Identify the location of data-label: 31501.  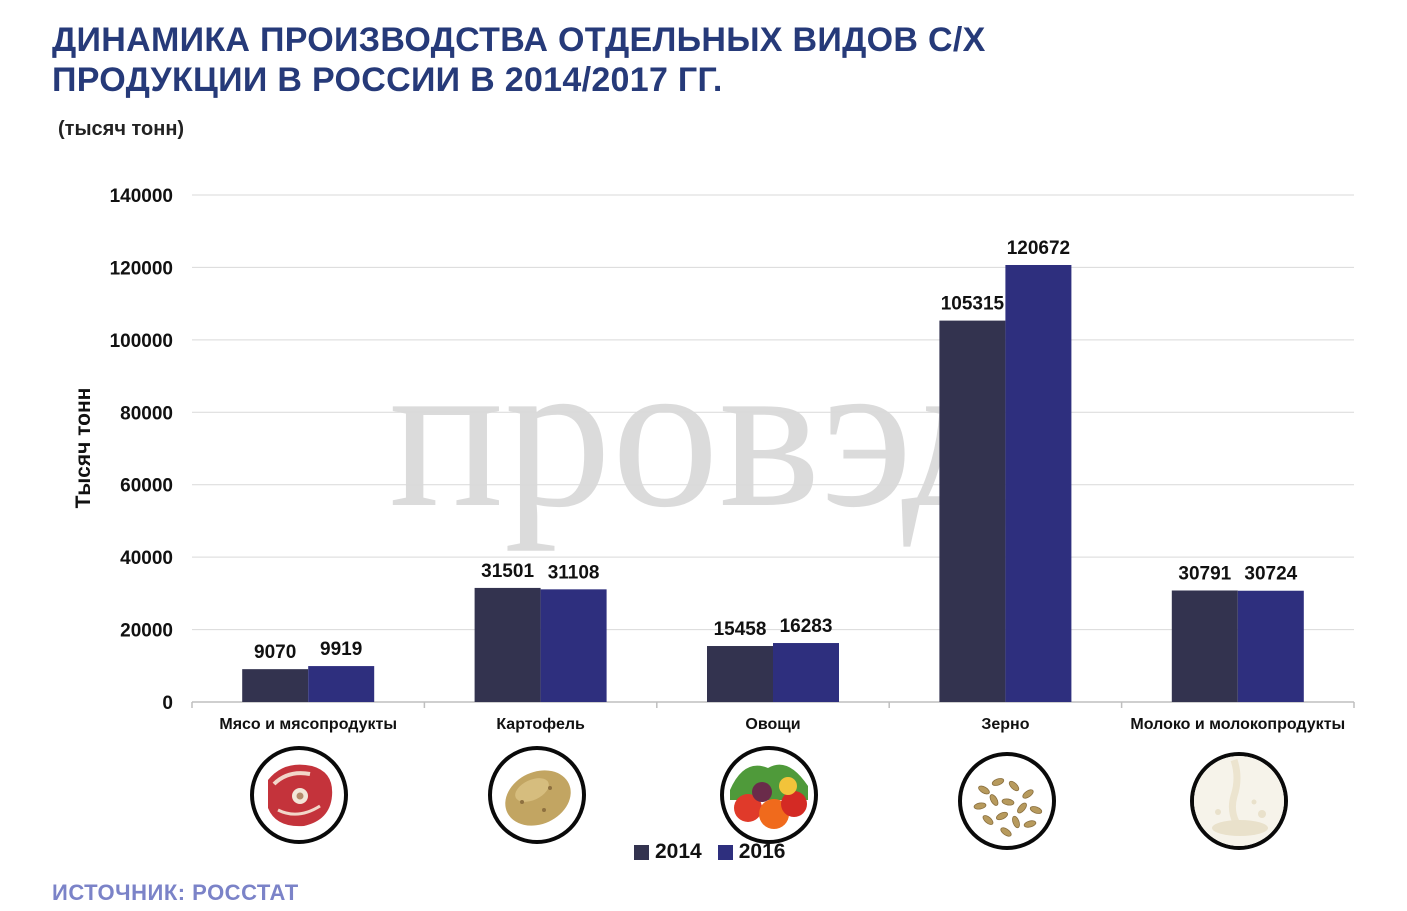
(507, 571).